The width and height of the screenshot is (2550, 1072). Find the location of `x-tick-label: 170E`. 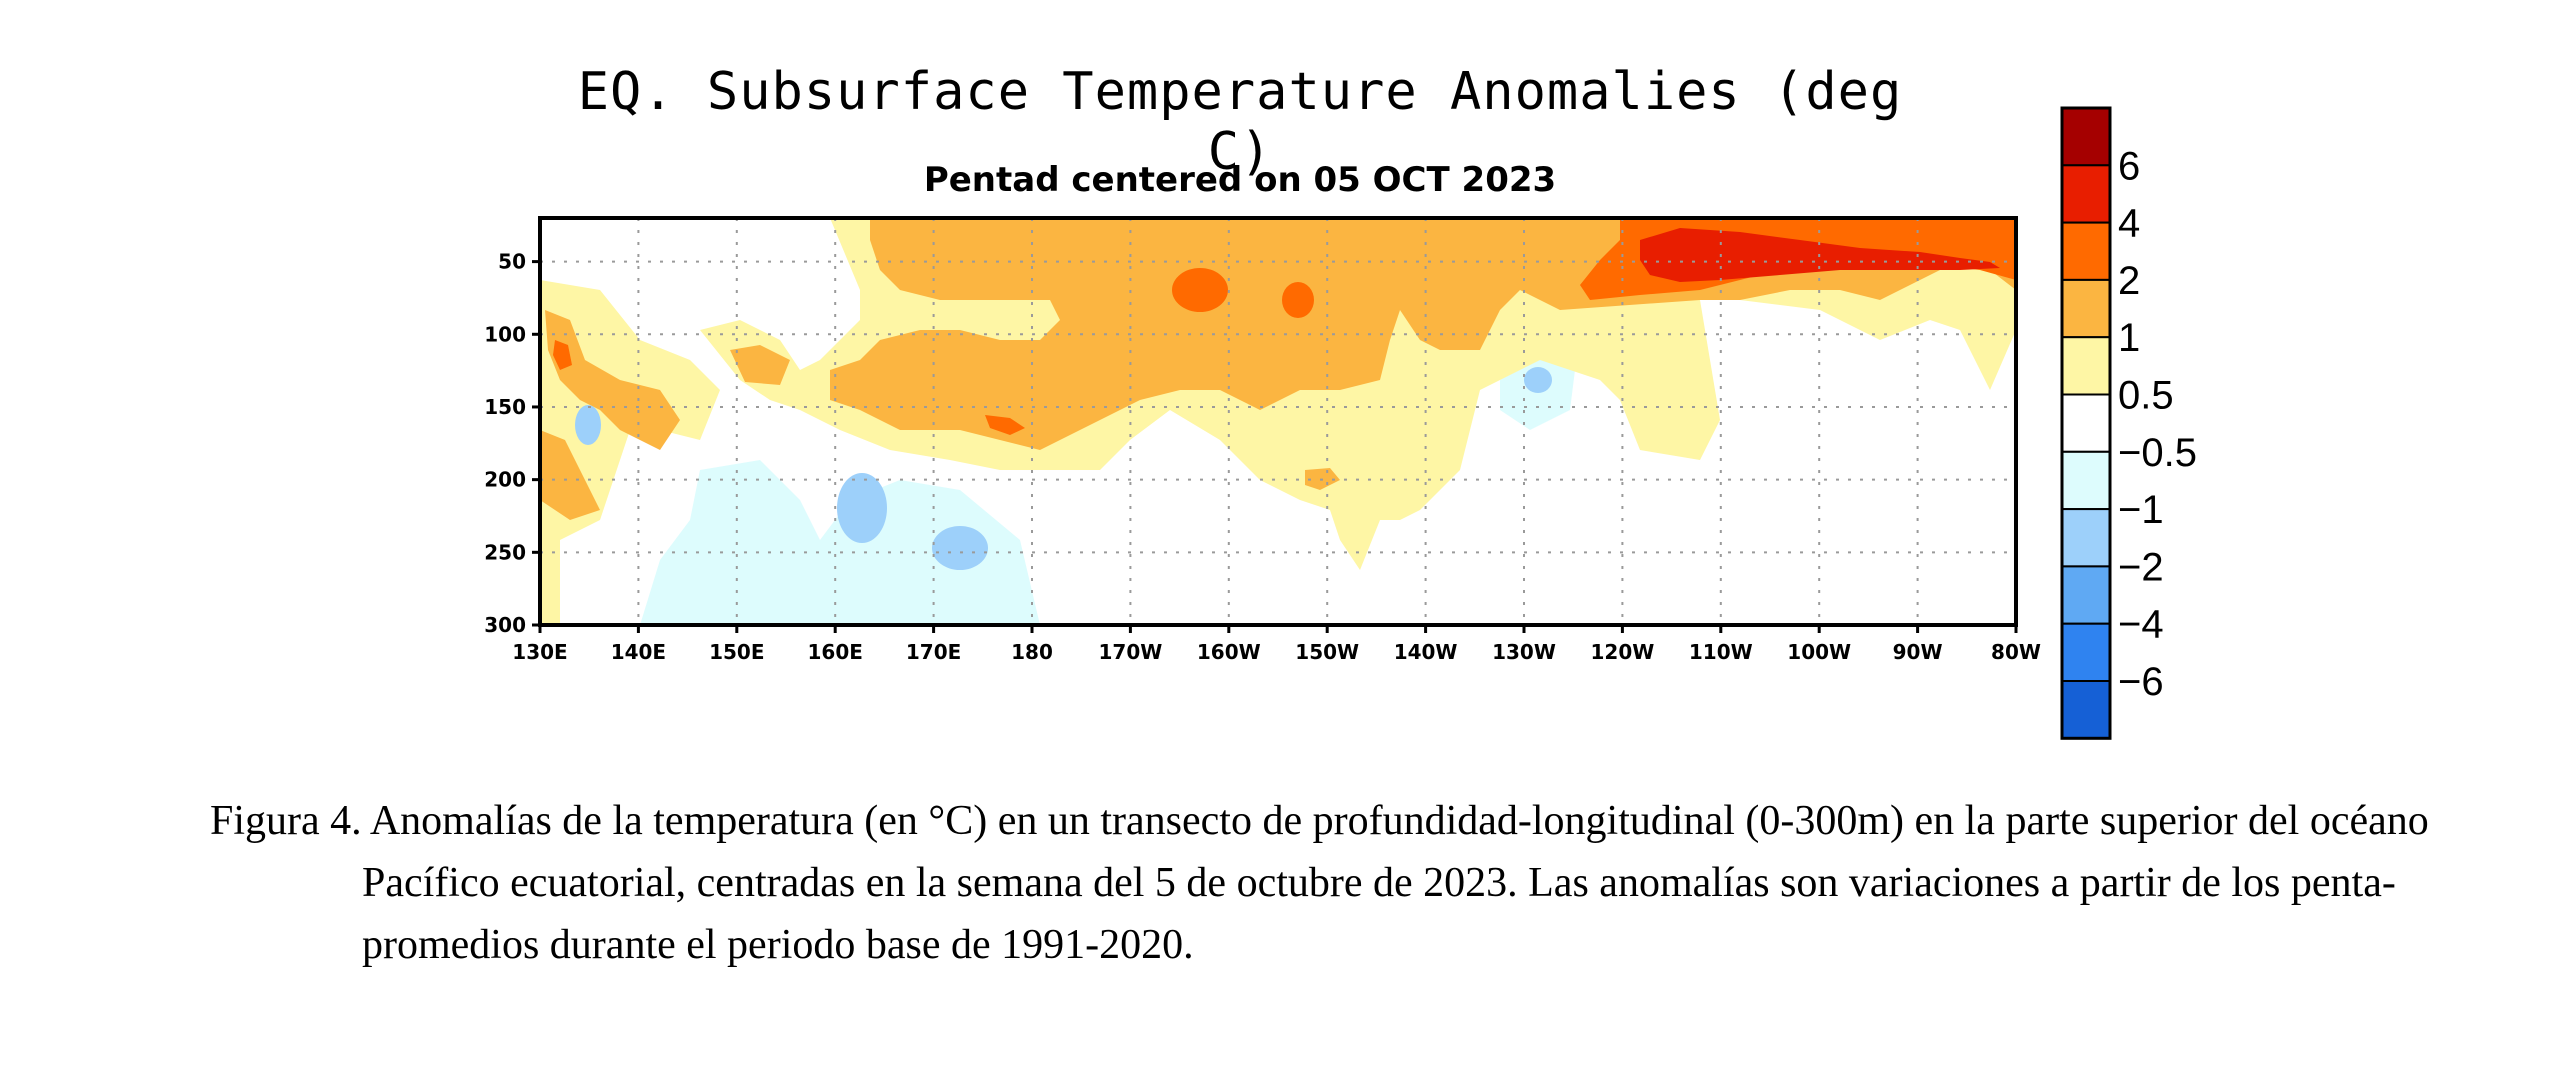

x-tick-label: 170E is located at coordinates (933, 652).